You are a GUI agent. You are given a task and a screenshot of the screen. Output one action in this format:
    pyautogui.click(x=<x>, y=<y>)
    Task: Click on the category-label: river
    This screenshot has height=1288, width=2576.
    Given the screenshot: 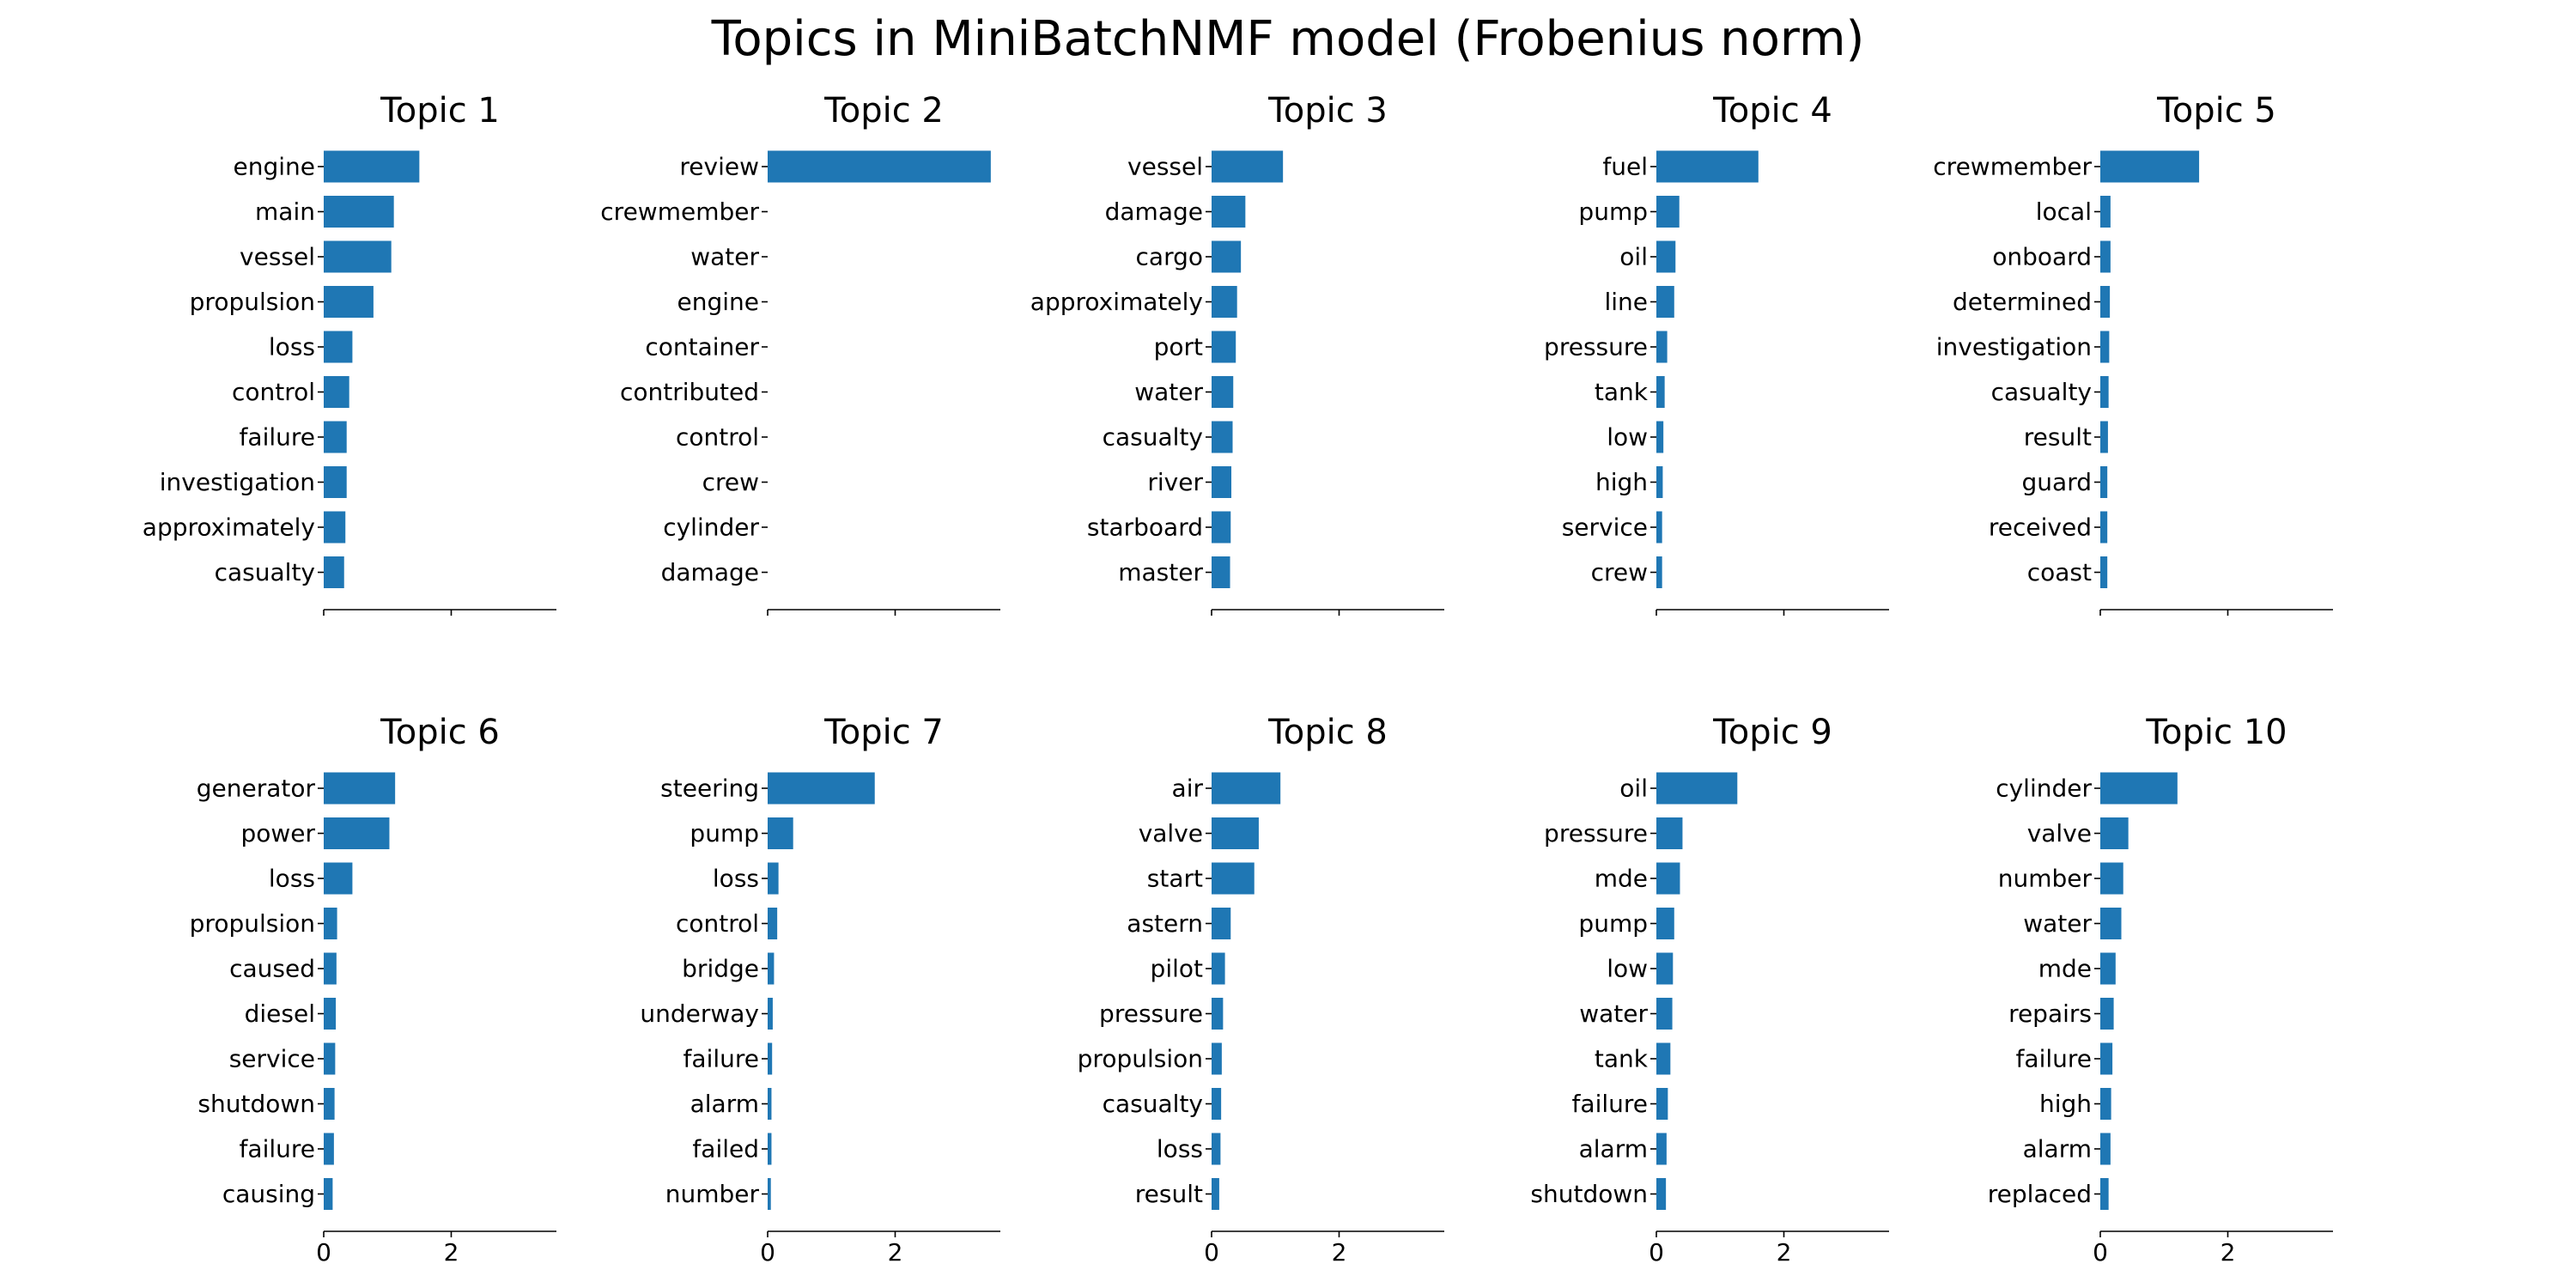 What is the action you would take?
    pyautogui.click(x=1175, y=482)
    